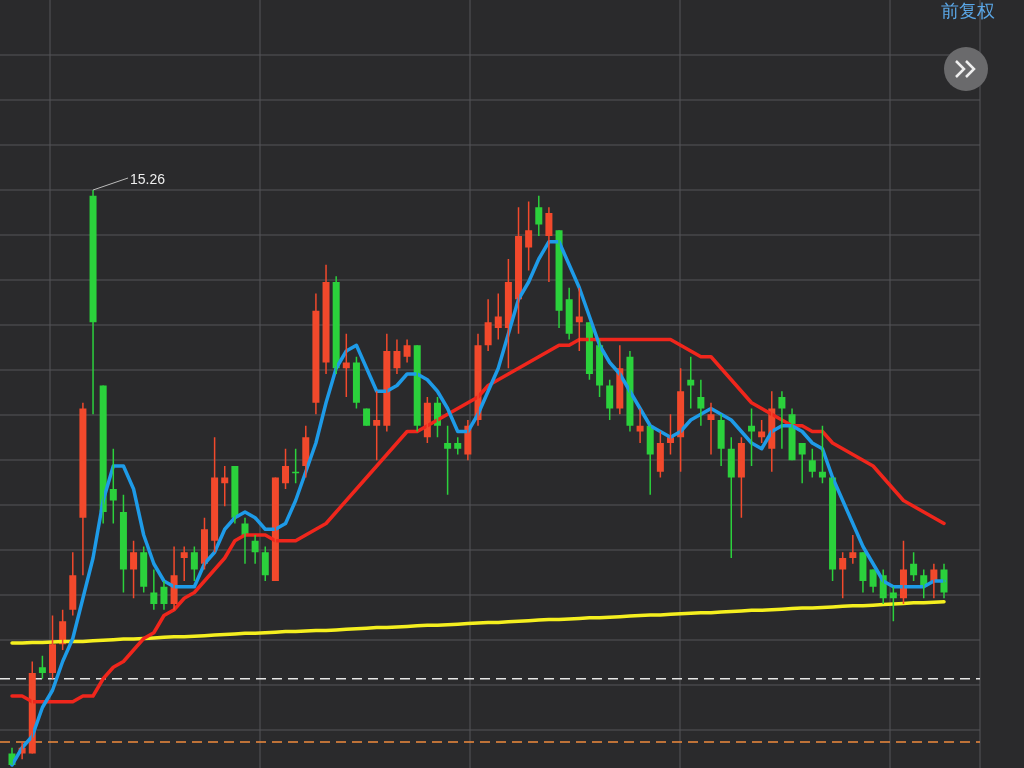 The height and width of the screenshot is (768, 1024). I want to click on text: 前复权, so click(968, 10).